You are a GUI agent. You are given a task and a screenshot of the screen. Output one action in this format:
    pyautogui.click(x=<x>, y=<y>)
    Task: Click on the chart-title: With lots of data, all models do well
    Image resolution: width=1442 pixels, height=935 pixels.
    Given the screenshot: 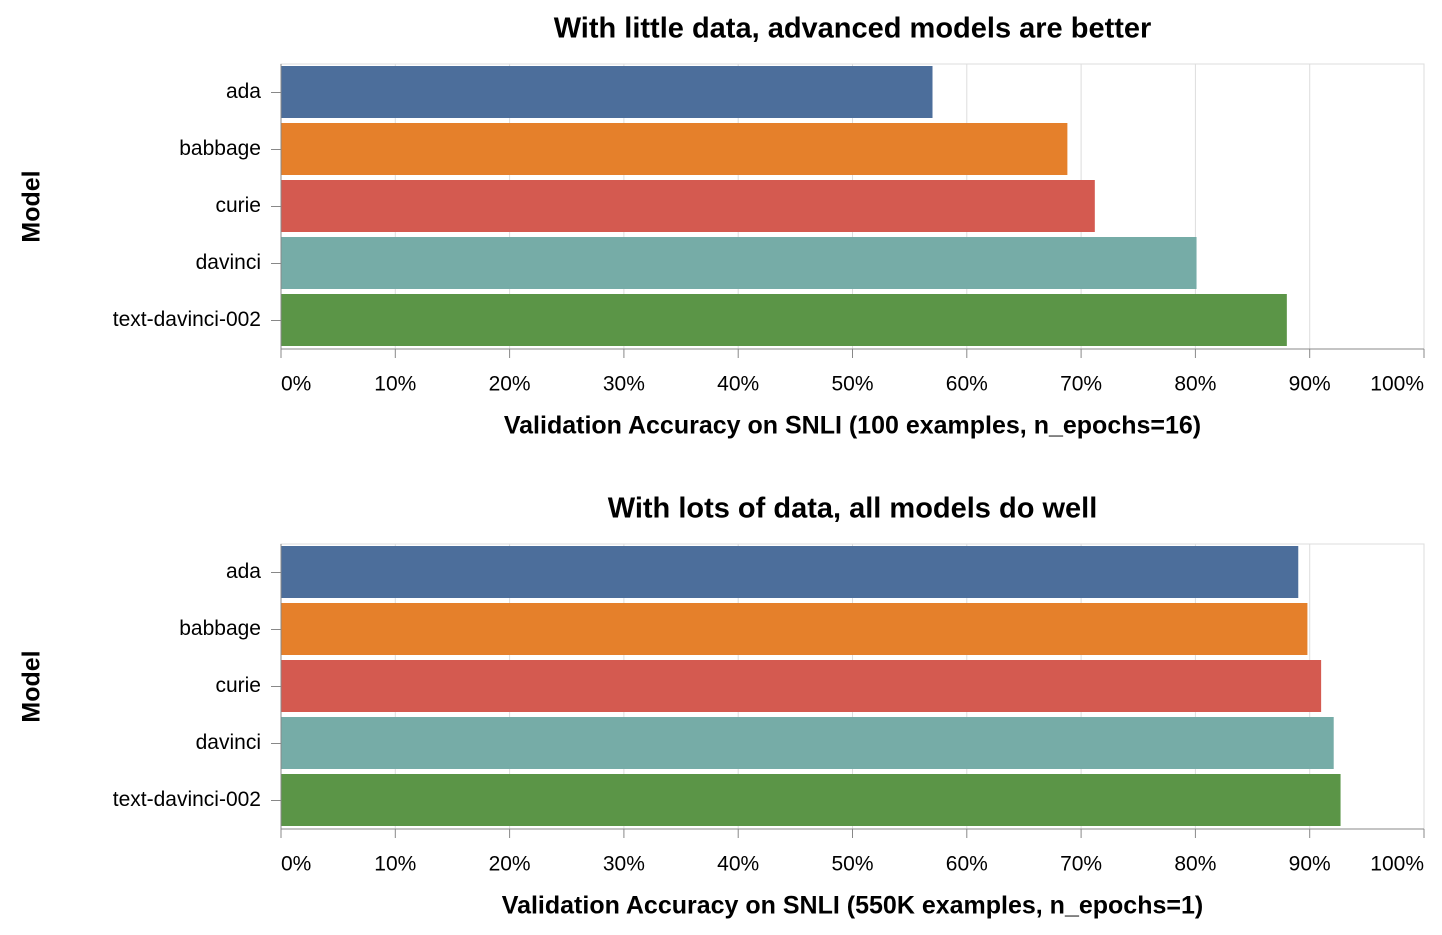 What is the action you would take?
    pyautogui.click(x=853, y=509)
    